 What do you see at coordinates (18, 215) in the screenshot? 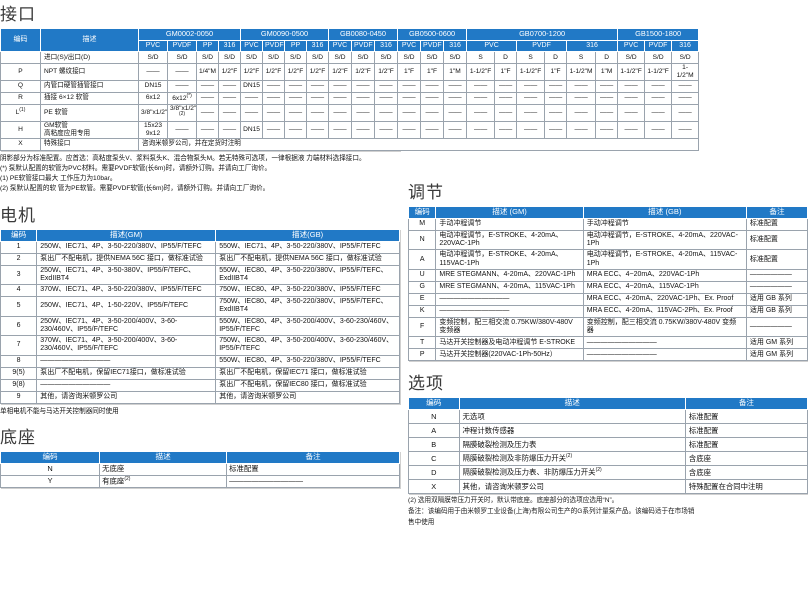
I see `motor-section-title: 电机` at bounding box center [18, 215].